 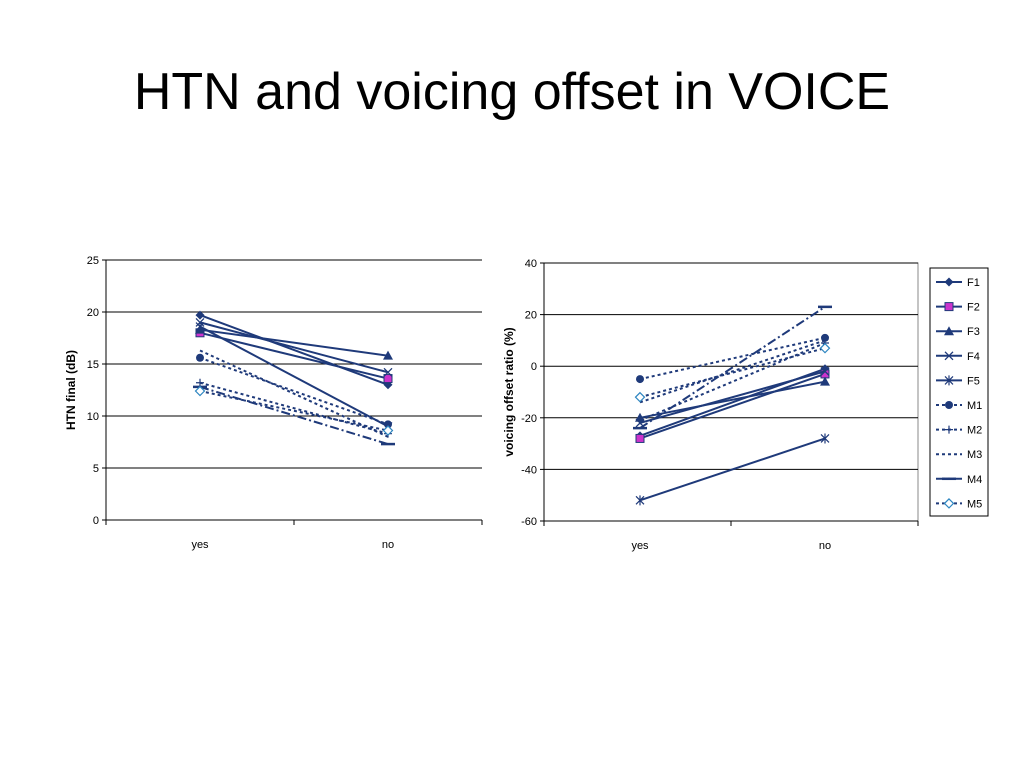 What do you see at coordinates (958, 381) in the screenshot?
I see `legend-item: F5` at bounding box center [958, 381].